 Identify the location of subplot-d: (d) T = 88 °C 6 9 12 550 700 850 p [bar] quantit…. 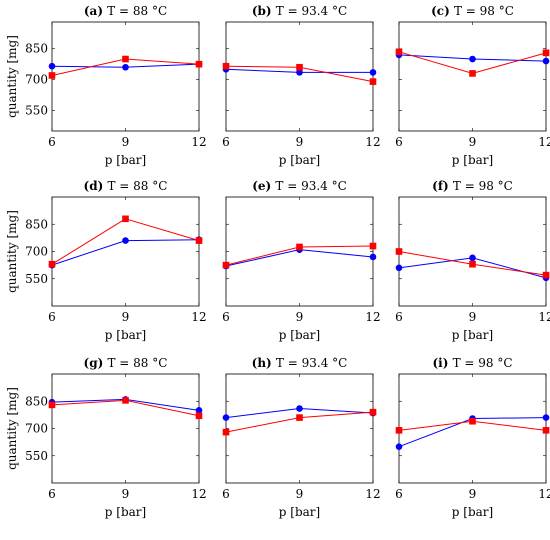
(106, 260).